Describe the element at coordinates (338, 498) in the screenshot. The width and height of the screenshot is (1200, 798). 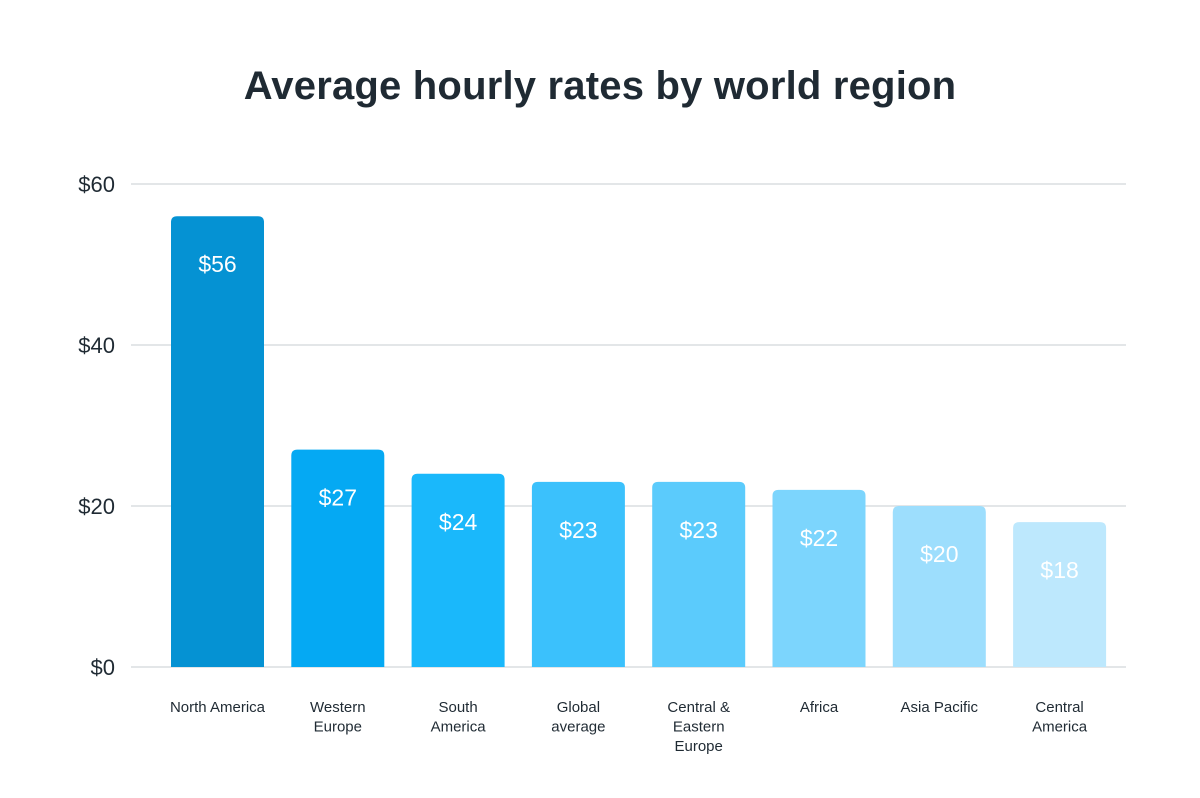
I see `data-label: $27` at that location.